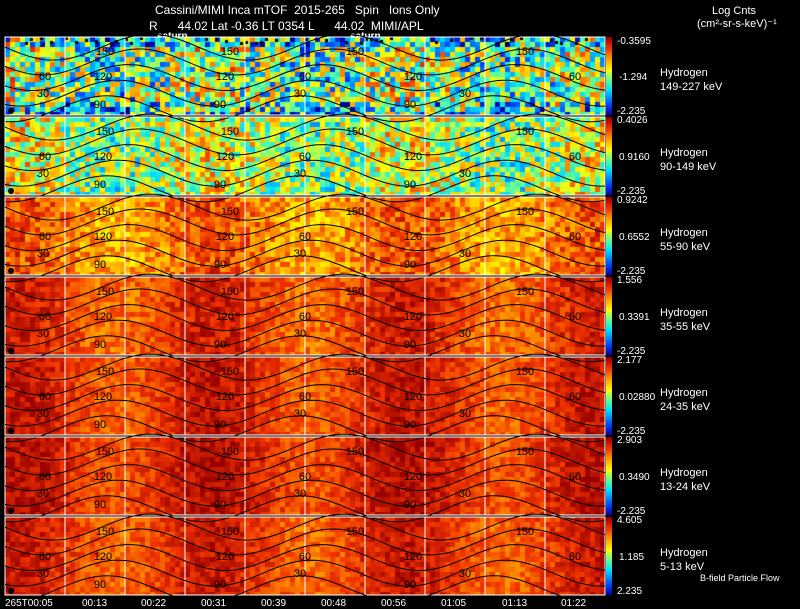 The width and height of the screenshot is (800, 609). Describe the element at coordinates (574, 603) in the screenshot. I see `x-tick-10: 01:22` at that location.